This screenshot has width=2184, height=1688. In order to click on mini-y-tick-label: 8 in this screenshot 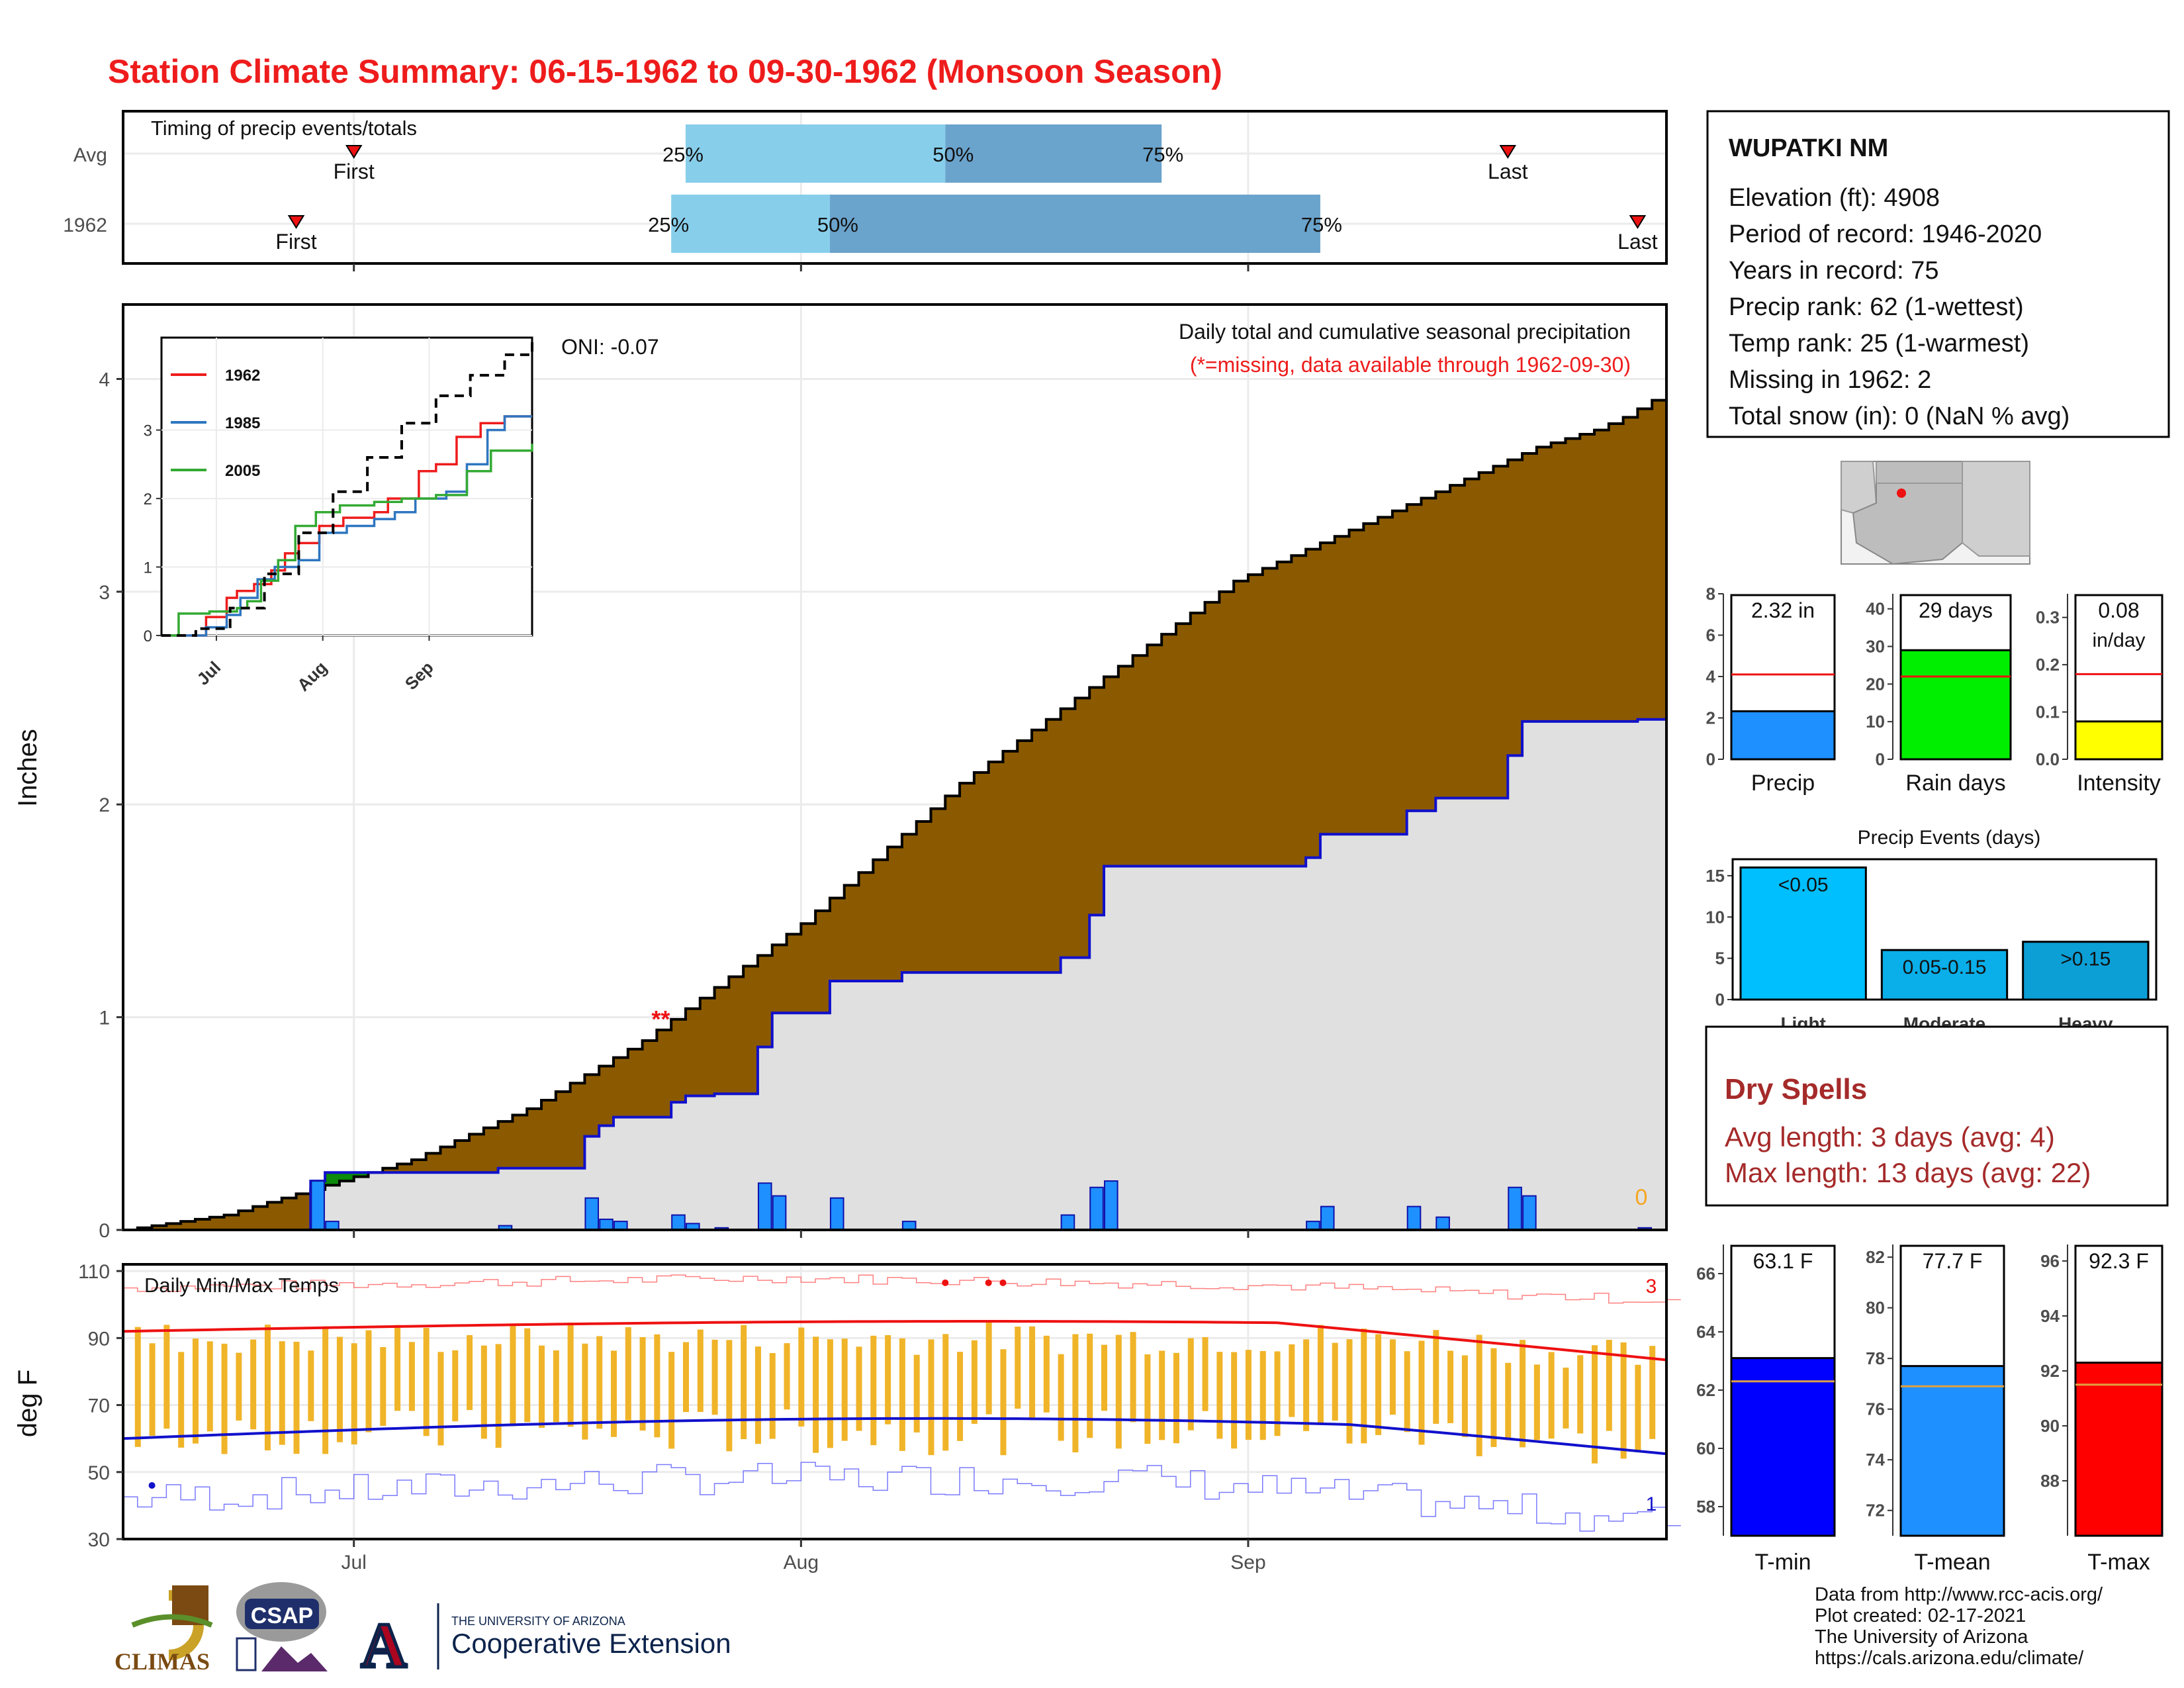, I will do `click(1710, 594)`.